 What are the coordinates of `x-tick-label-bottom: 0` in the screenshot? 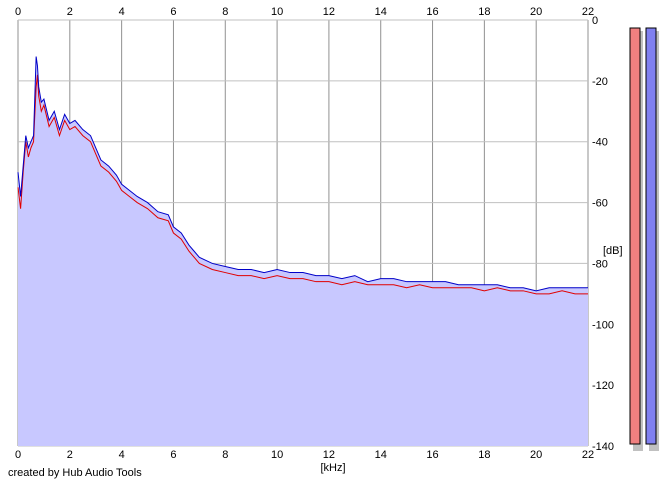 It's located at (18, 455).